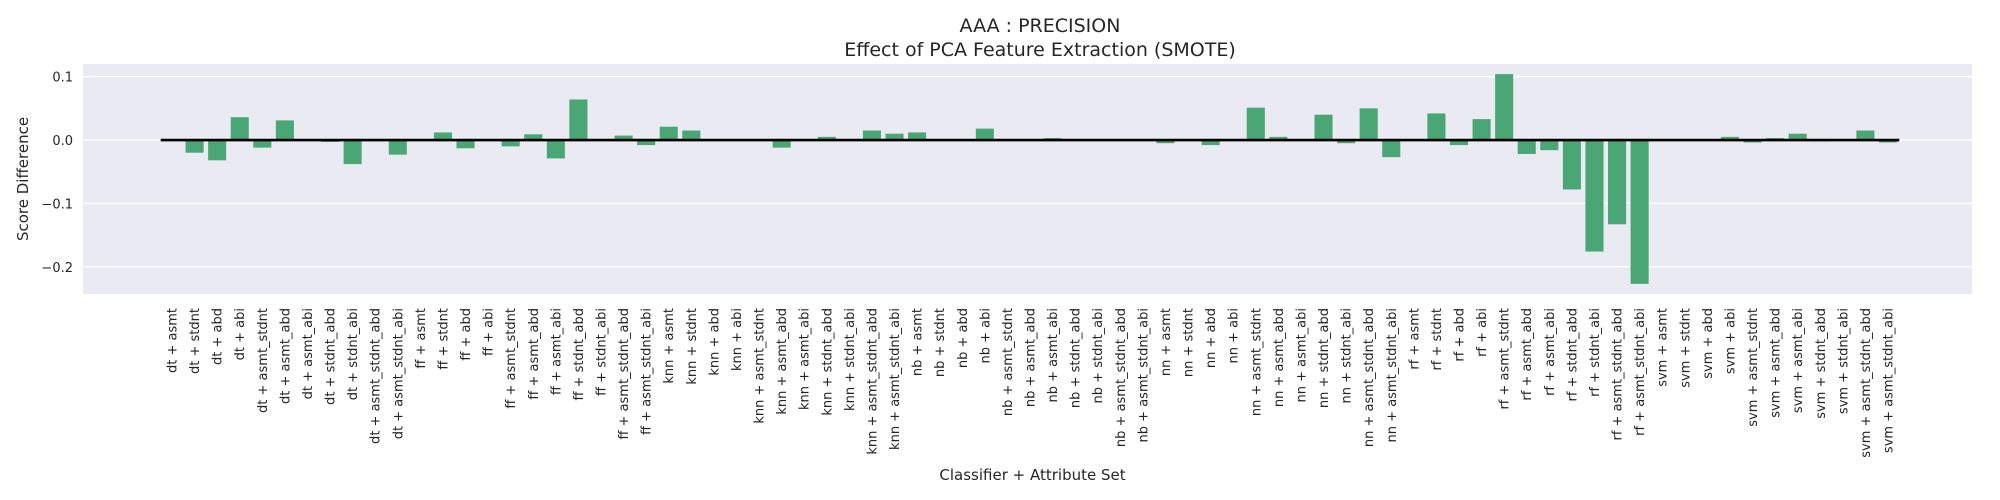 The width and height of the screenshot is (2000, 500). I want to click on x-tick-label: rf + asmt_stdnt, so click(1505, 359).